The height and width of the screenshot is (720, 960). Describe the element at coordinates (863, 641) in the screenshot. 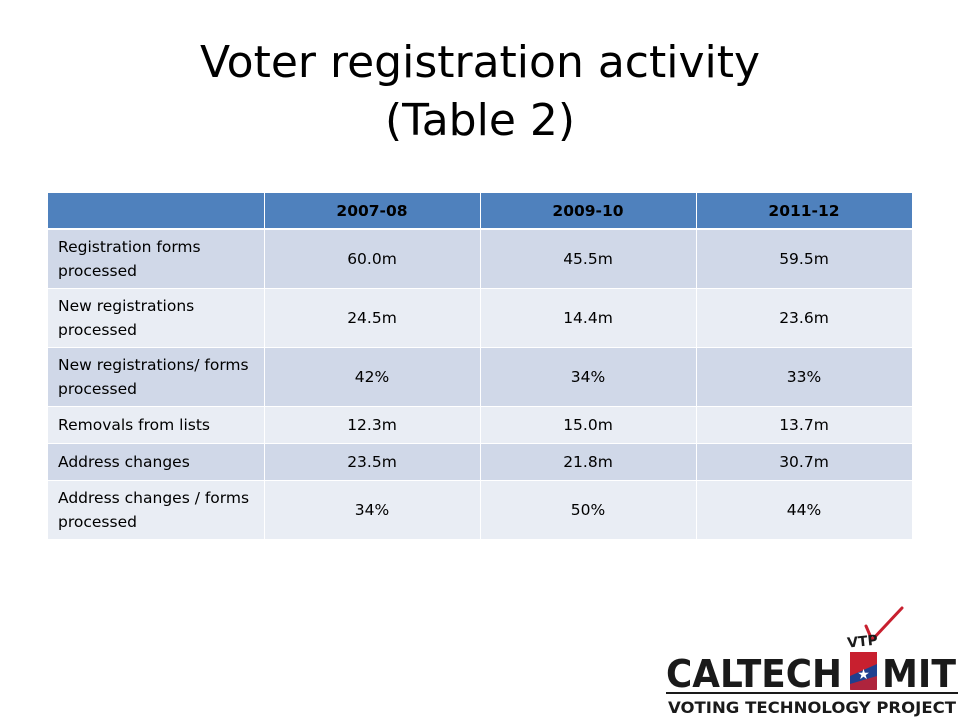

I see `logo-badge-text: VTP` at that location.